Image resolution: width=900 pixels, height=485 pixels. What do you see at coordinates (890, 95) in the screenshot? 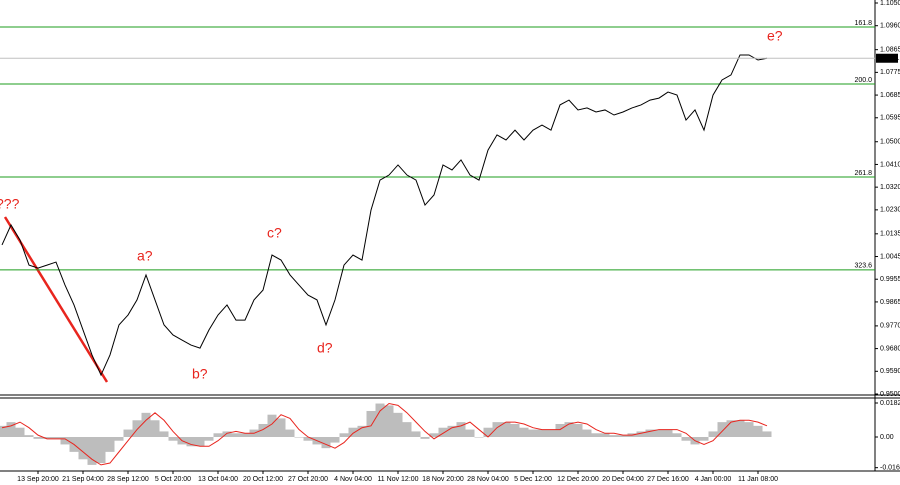
I see `y-tick-label: 1.0685` at bounding box center [890, 95].